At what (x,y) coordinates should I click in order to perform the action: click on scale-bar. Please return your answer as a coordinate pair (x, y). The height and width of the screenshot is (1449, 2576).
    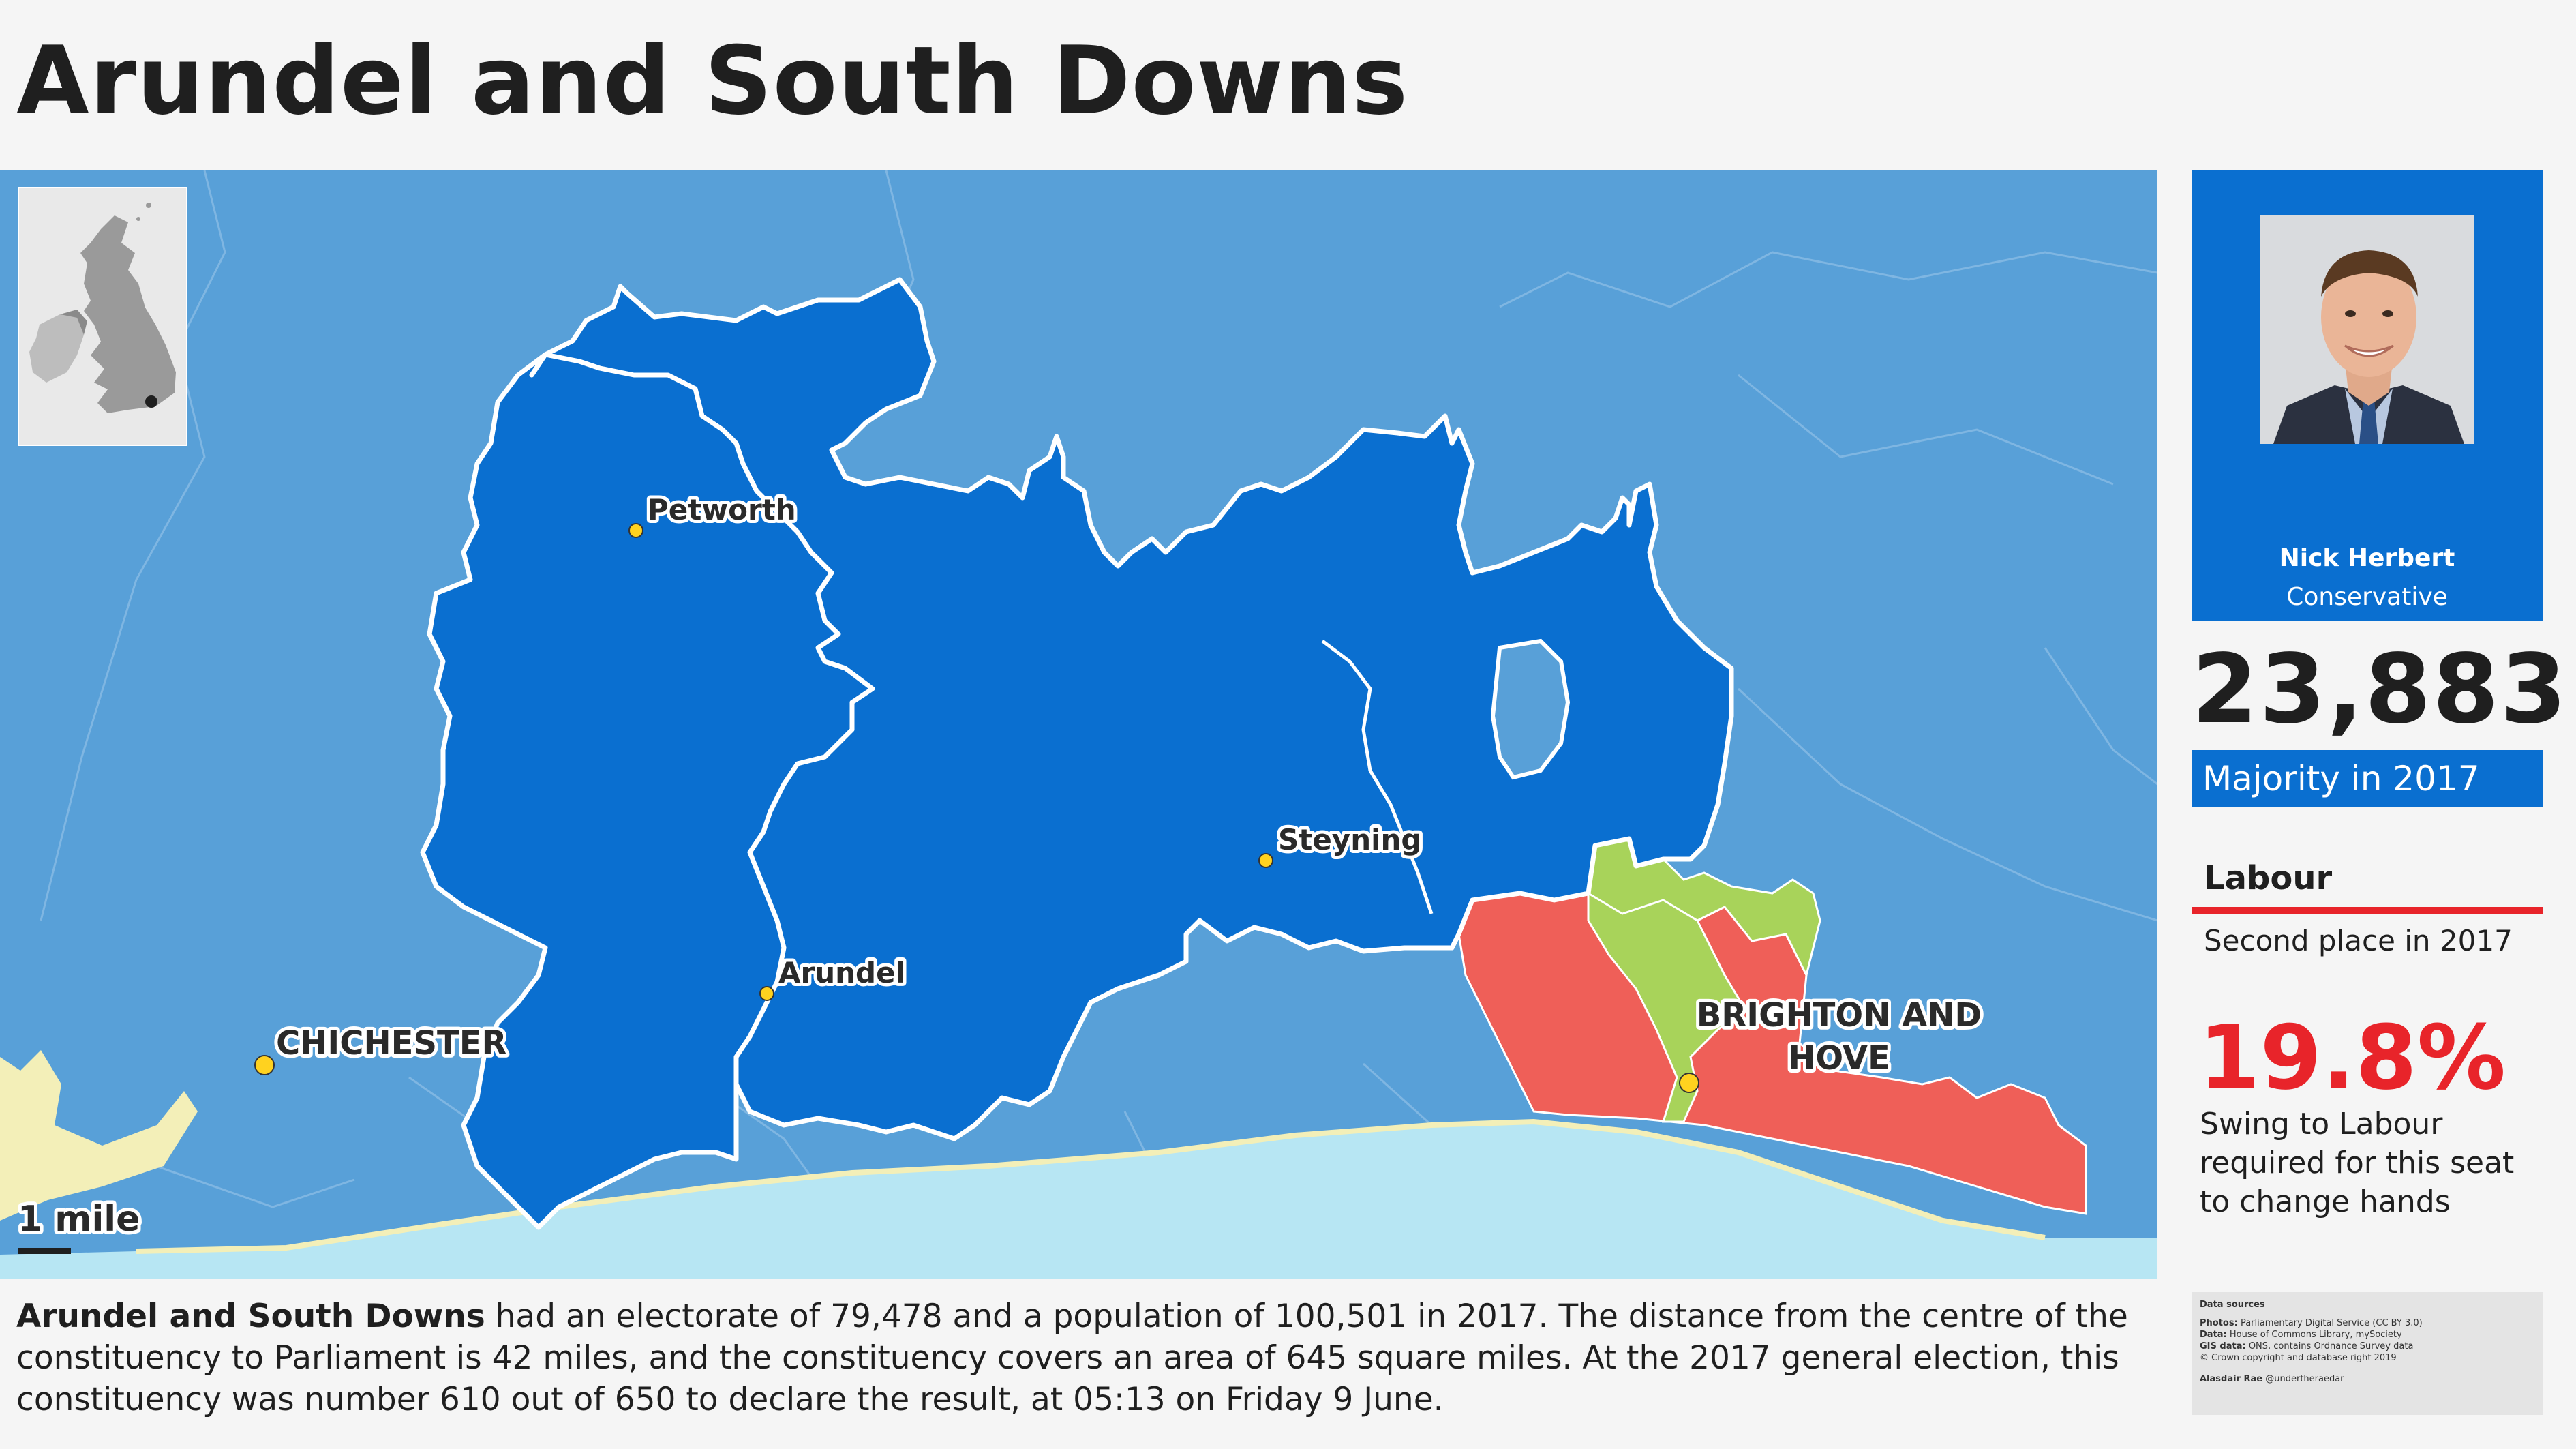
    Looking at the image, I should click on (44, 1251).